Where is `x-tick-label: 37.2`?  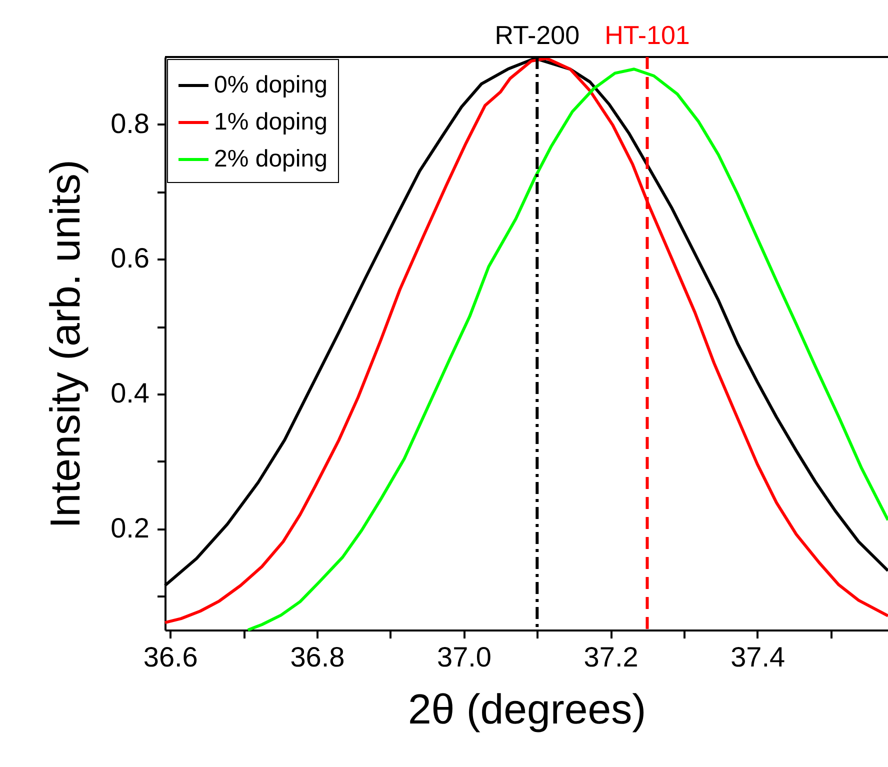 x-tick-label: 37.2 is located at coordinates (611, 657).